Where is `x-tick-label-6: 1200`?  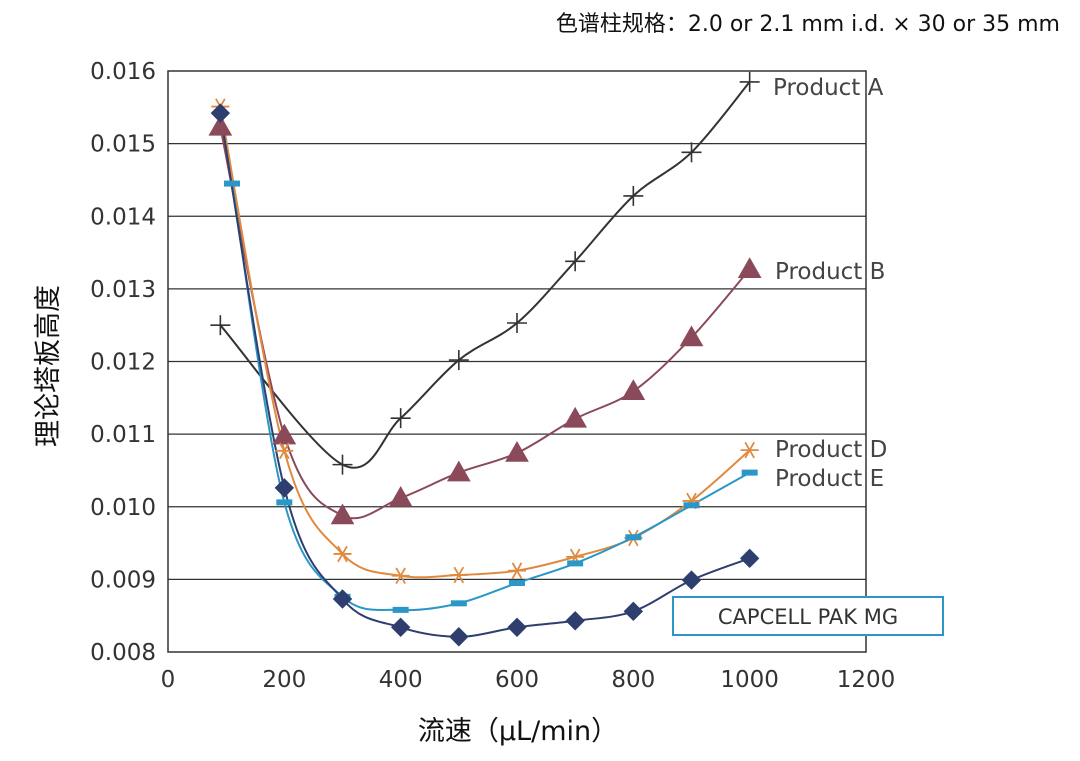
x-tick-label-6: 1200 is located at coordinates (866, 680).